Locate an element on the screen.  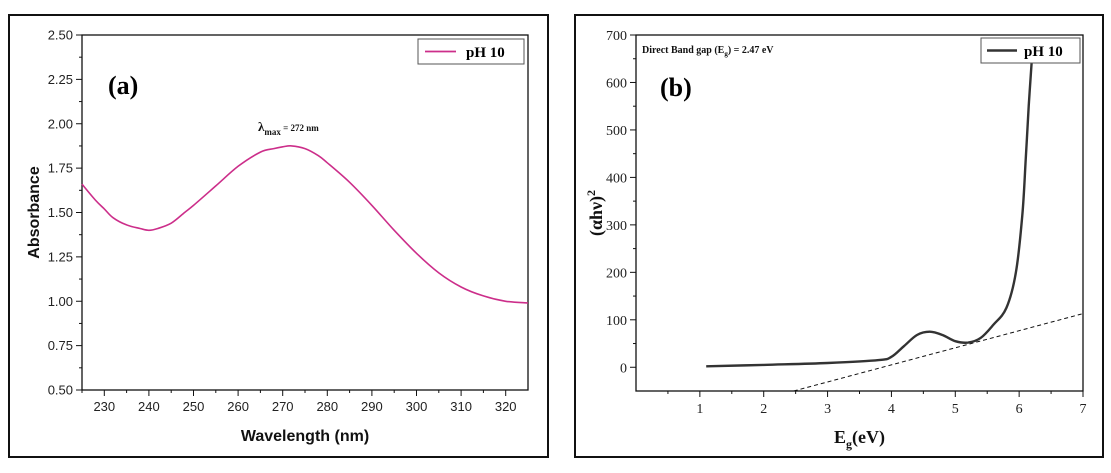
x-tick-label: 230 is located at coordinates (104, 406).